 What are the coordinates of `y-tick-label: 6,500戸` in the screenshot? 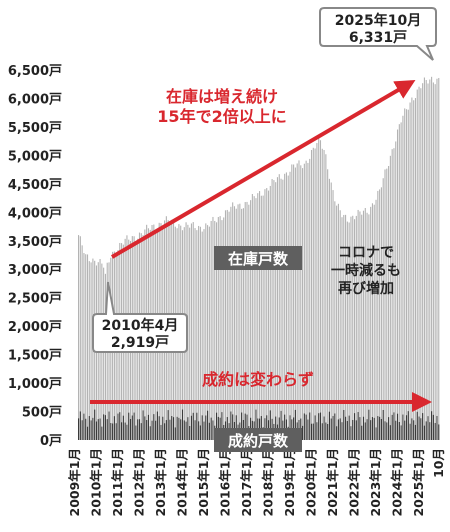 It's located at (35, 71).